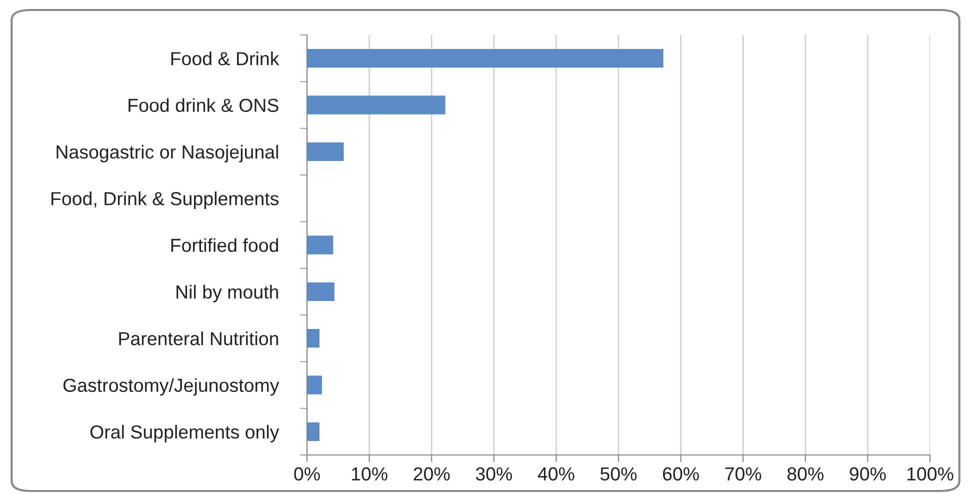 The image size is (971, 501). Describe the element at coordinates (224, 245) in the screenshot. I see `y-tick-label: Fortified food` at that location.